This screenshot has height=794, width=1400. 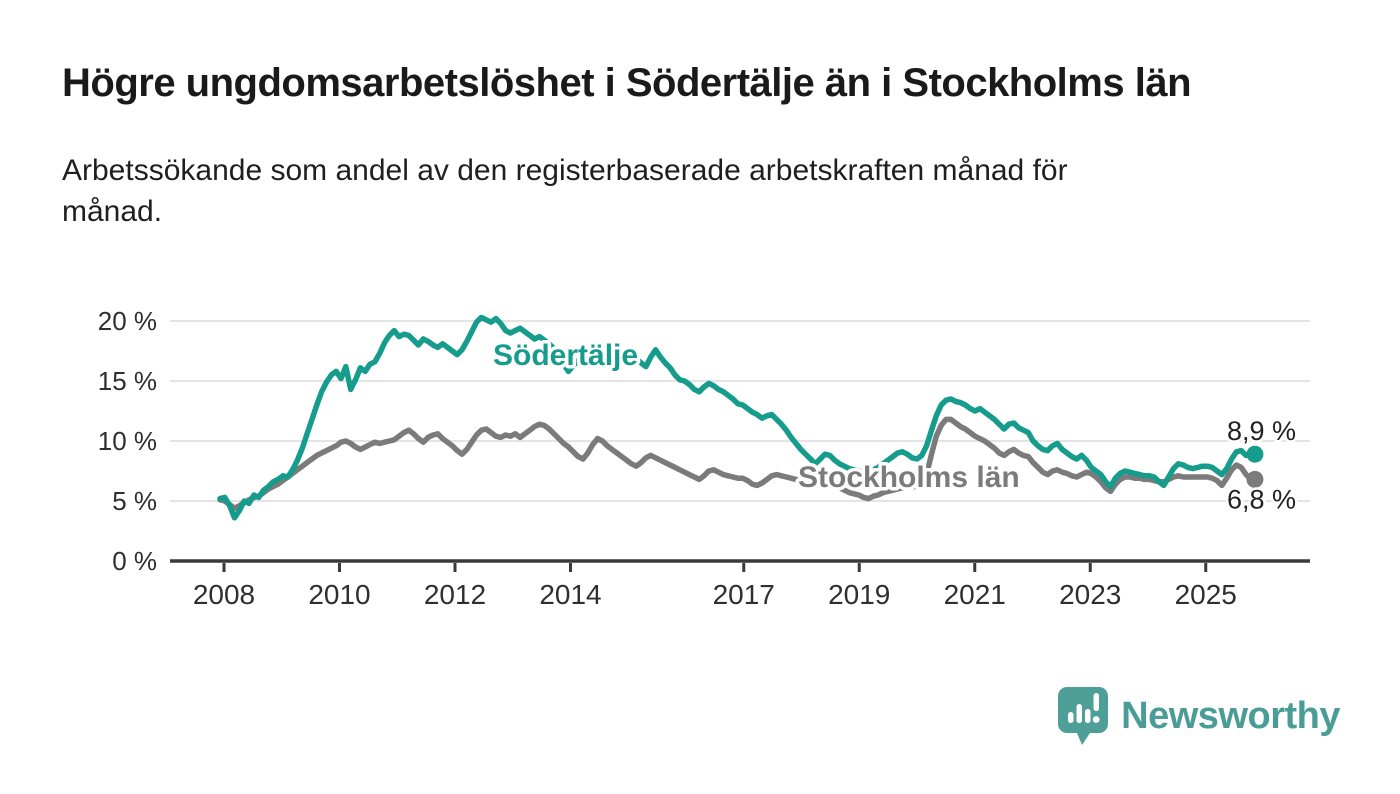 What do you see at coordinates (127, 381) in the screenshot?
I see `y-axis-label: 15 %` at bounding box center [127, 381].